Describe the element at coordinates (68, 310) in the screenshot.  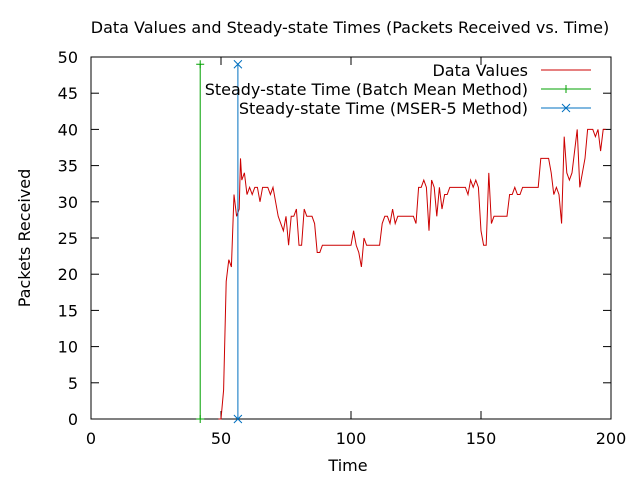
I see `y-tick-label: 15` at that location.